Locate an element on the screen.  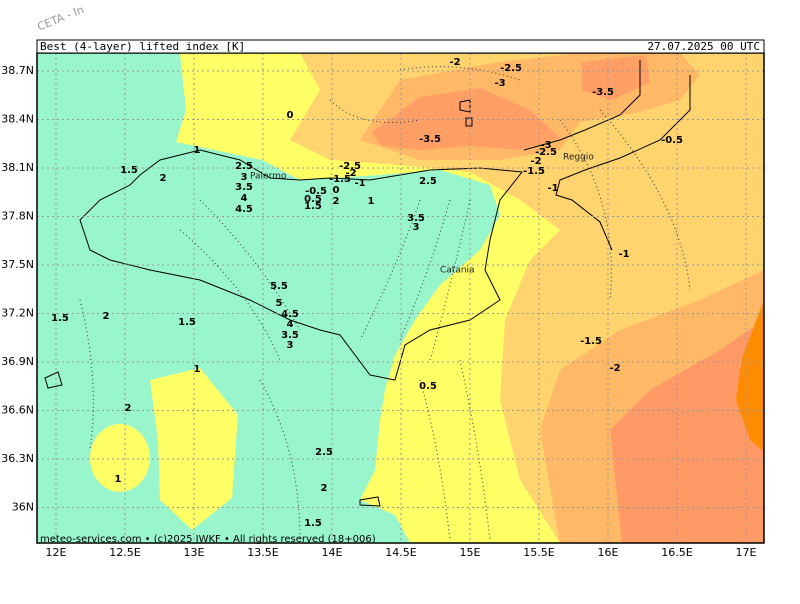
lat-label: 37.8N is located at coordinates (17, 216).